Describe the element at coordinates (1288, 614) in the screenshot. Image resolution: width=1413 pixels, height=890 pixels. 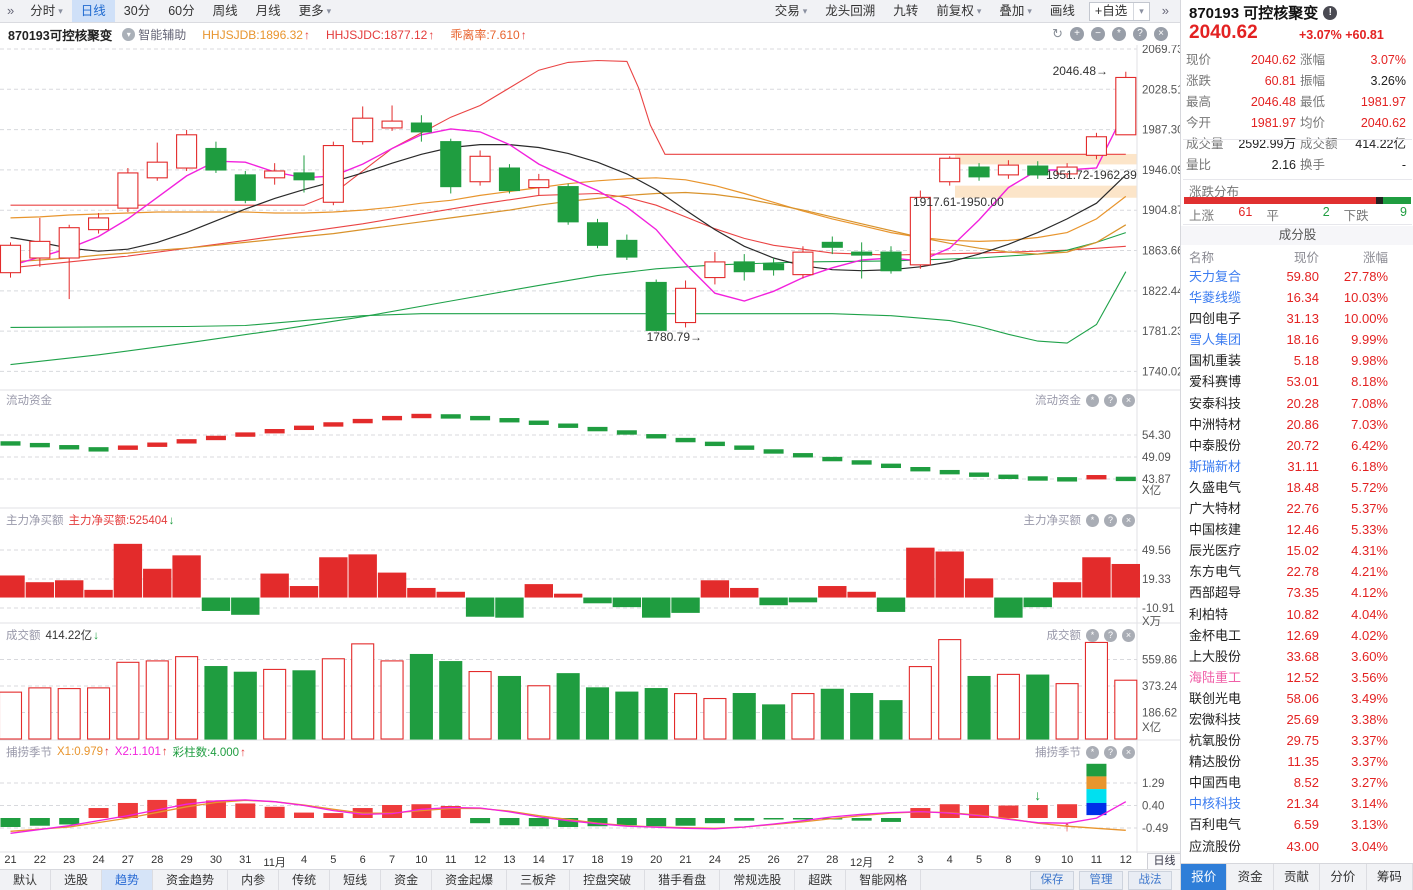
I see `stock-row: 利柏特 10.82 4.04%` at that location.